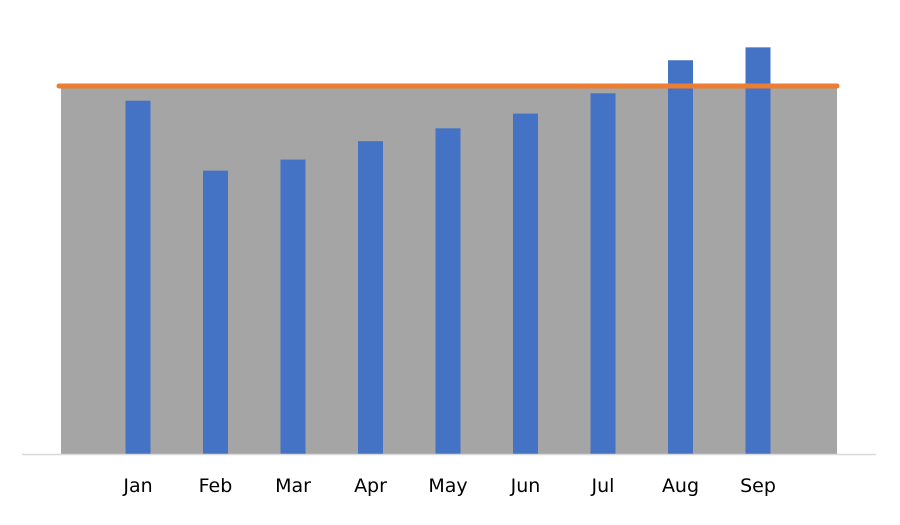  What do you see at coordinates (137, 486) in the screenshot?
I see `tick-label-jan: Jan` at bounding box center [137, 486].